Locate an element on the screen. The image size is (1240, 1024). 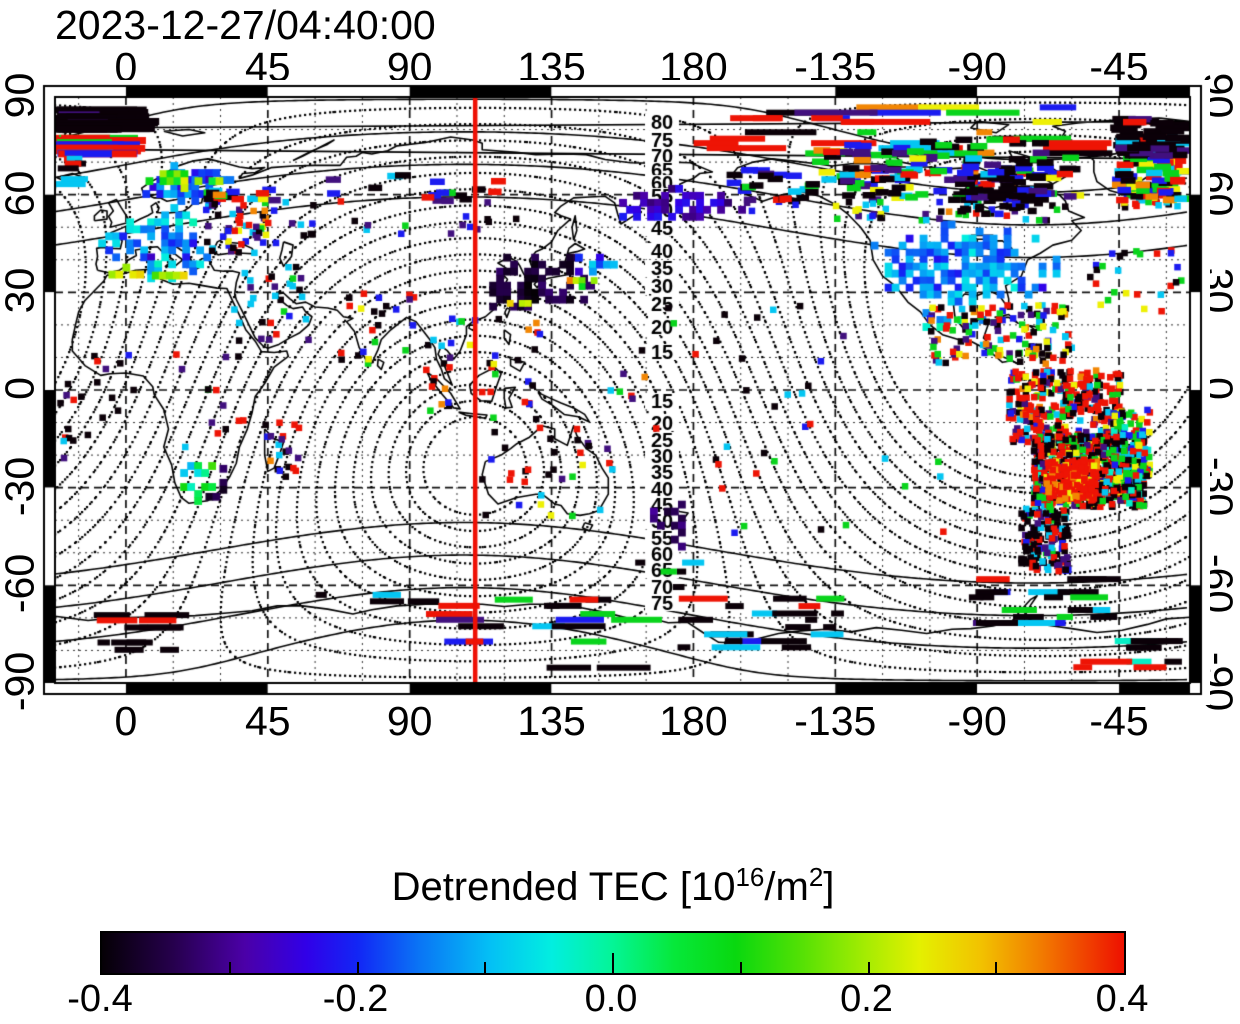
lat-tick-label: -60 is located at coordinates (21, 584).